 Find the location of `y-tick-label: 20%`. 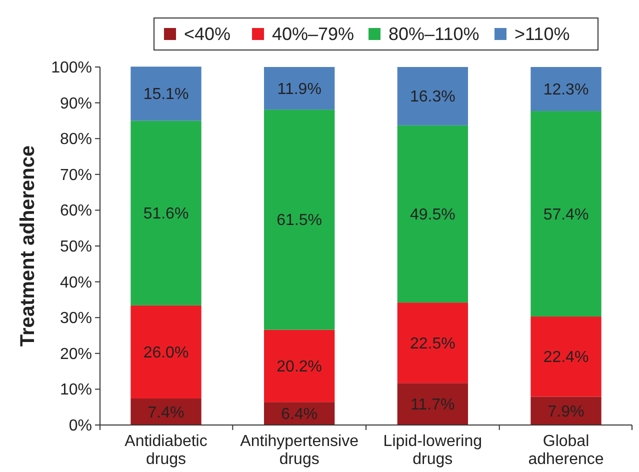

y-tick-label: 20% is located at coordinates (76, 354).